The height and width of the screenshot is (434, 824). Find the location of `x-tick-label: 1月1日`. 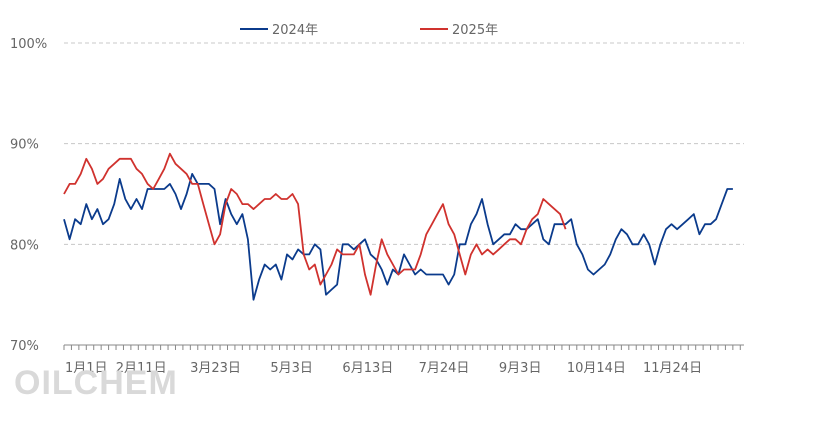

x-tick-label: 1月1日 is located at coordinates (86, 368).